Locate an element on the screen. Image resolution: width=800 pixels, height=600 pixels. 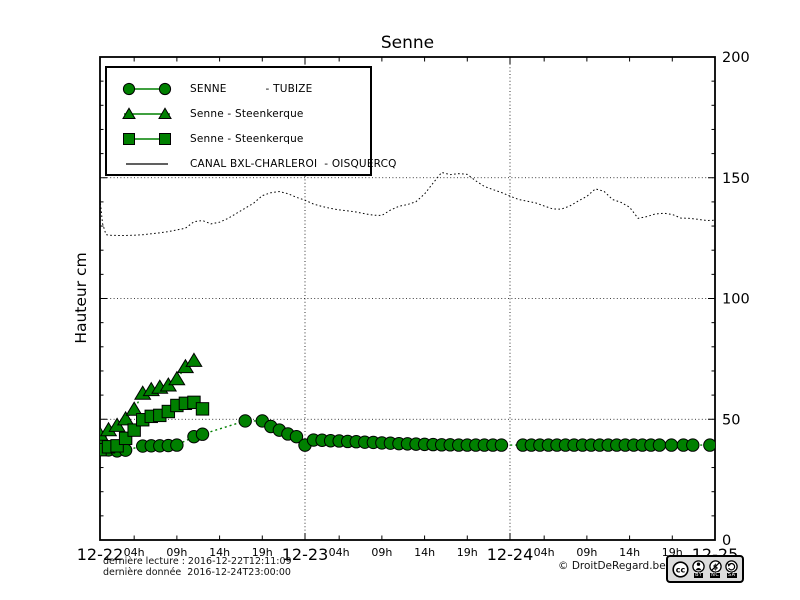
y-tick-label: 200 is located at coordinates (736, 58).